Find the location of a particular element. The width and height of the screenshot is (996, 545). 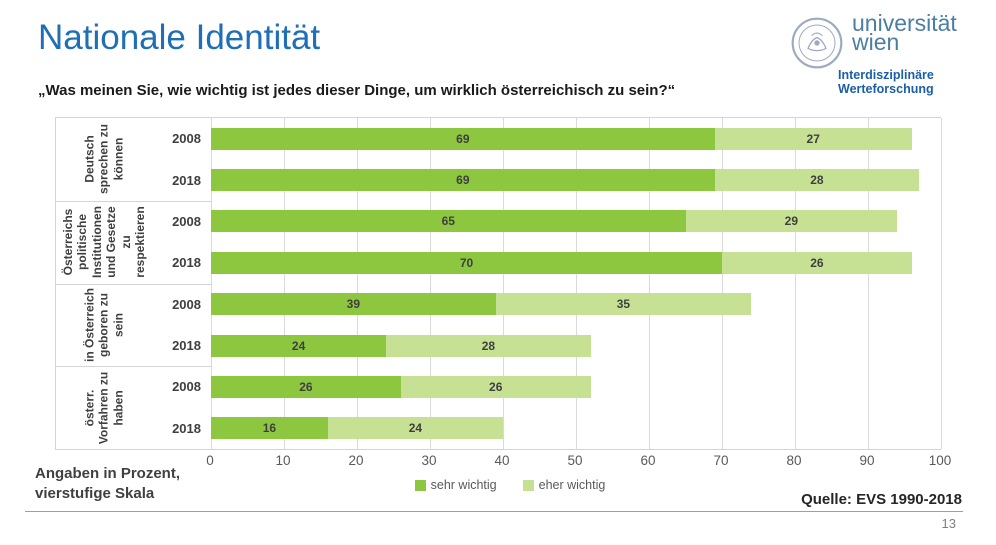

bar-value-label: 27 is located at coordinates (813, 138).